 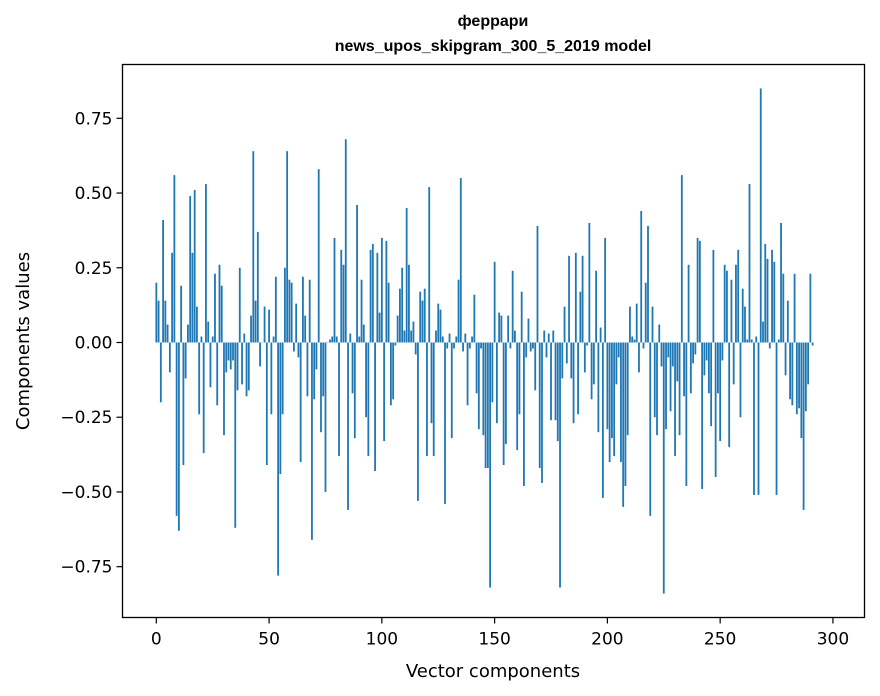 What do you see at coordinates (94, 119) in the screenshot?
I see `y-tick-label: 0.75` at bounding box center [94, 119].